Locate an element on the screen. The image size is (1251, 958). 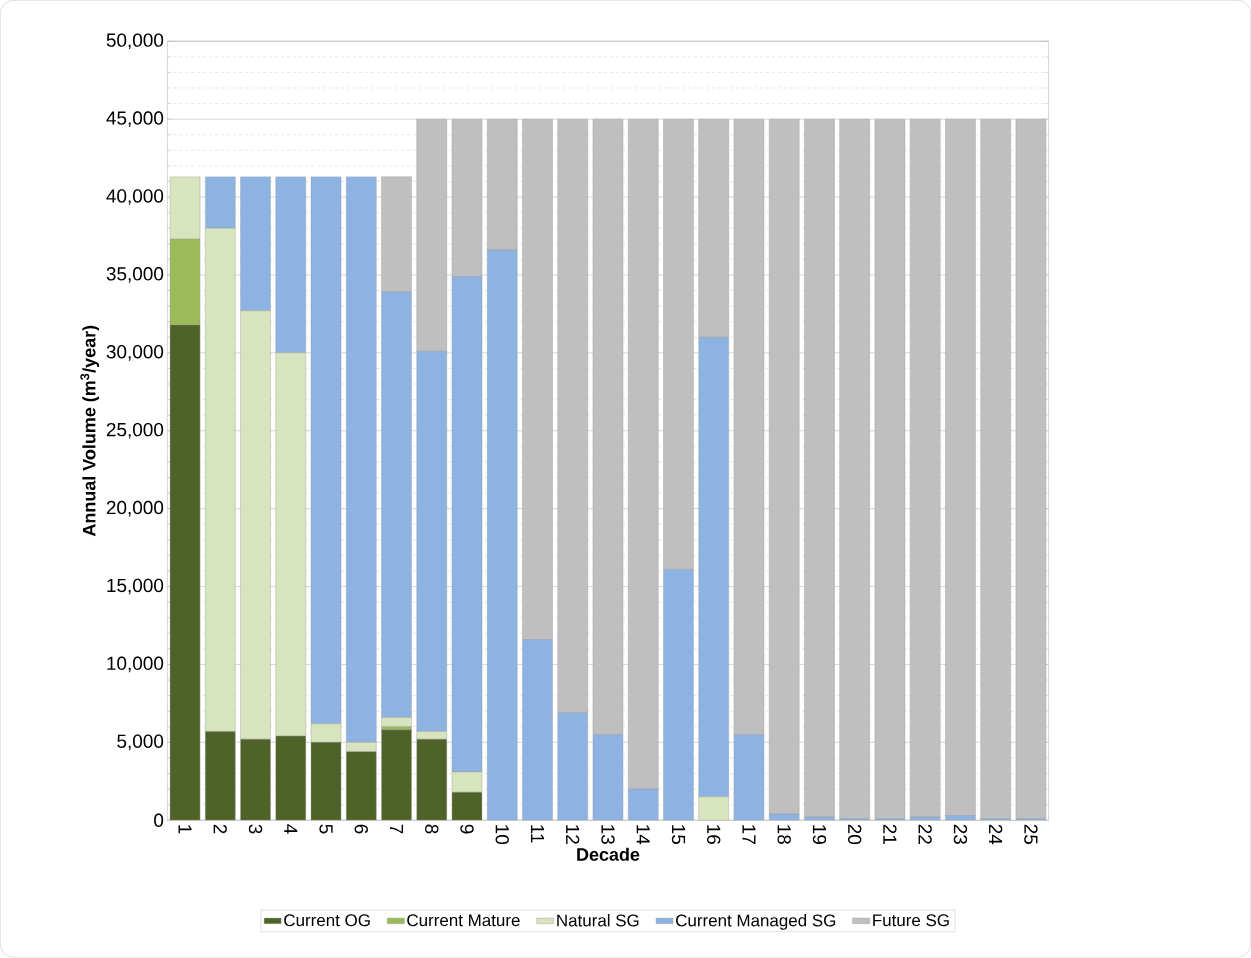
x-tick-label: 7 is located at coordinates (396, 829).